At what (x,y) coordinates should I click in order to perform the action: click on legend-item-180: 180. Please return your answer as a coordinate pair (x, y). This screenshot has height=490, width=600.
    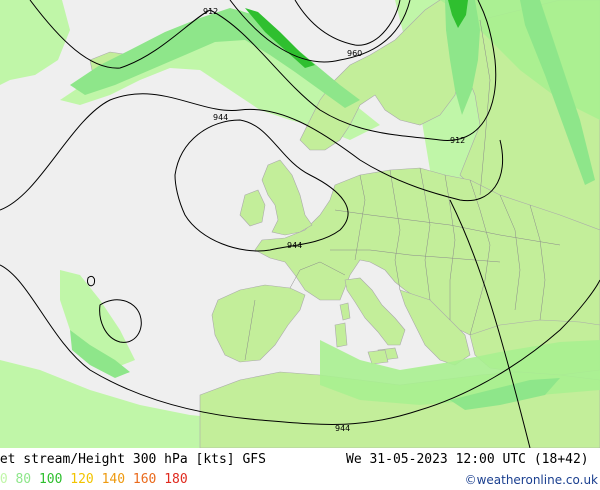
    Looking at the image, I should click on (176, 479).